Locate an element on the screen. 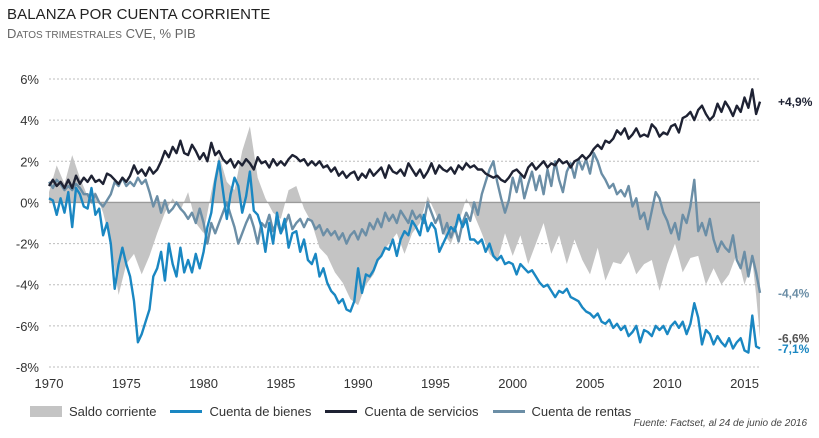  x-tick-labels: 1970 1975 1980 1985 1990 1995 2000 2005 2010 2015 is located at coordinates (397, 383).